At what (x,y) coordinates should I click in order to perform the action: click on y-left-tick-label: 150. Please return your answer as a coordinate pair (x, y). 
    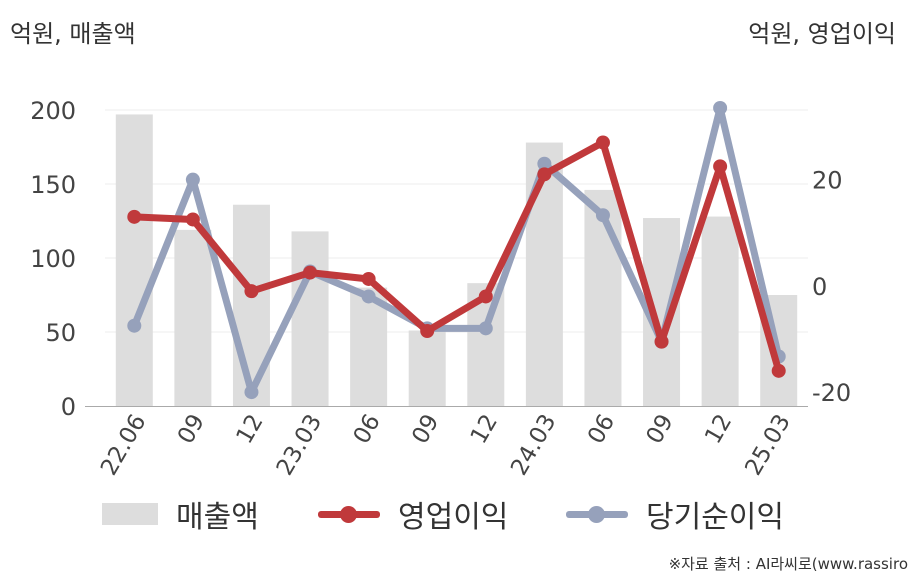
    Looking at the image, I should click on (53, 185).